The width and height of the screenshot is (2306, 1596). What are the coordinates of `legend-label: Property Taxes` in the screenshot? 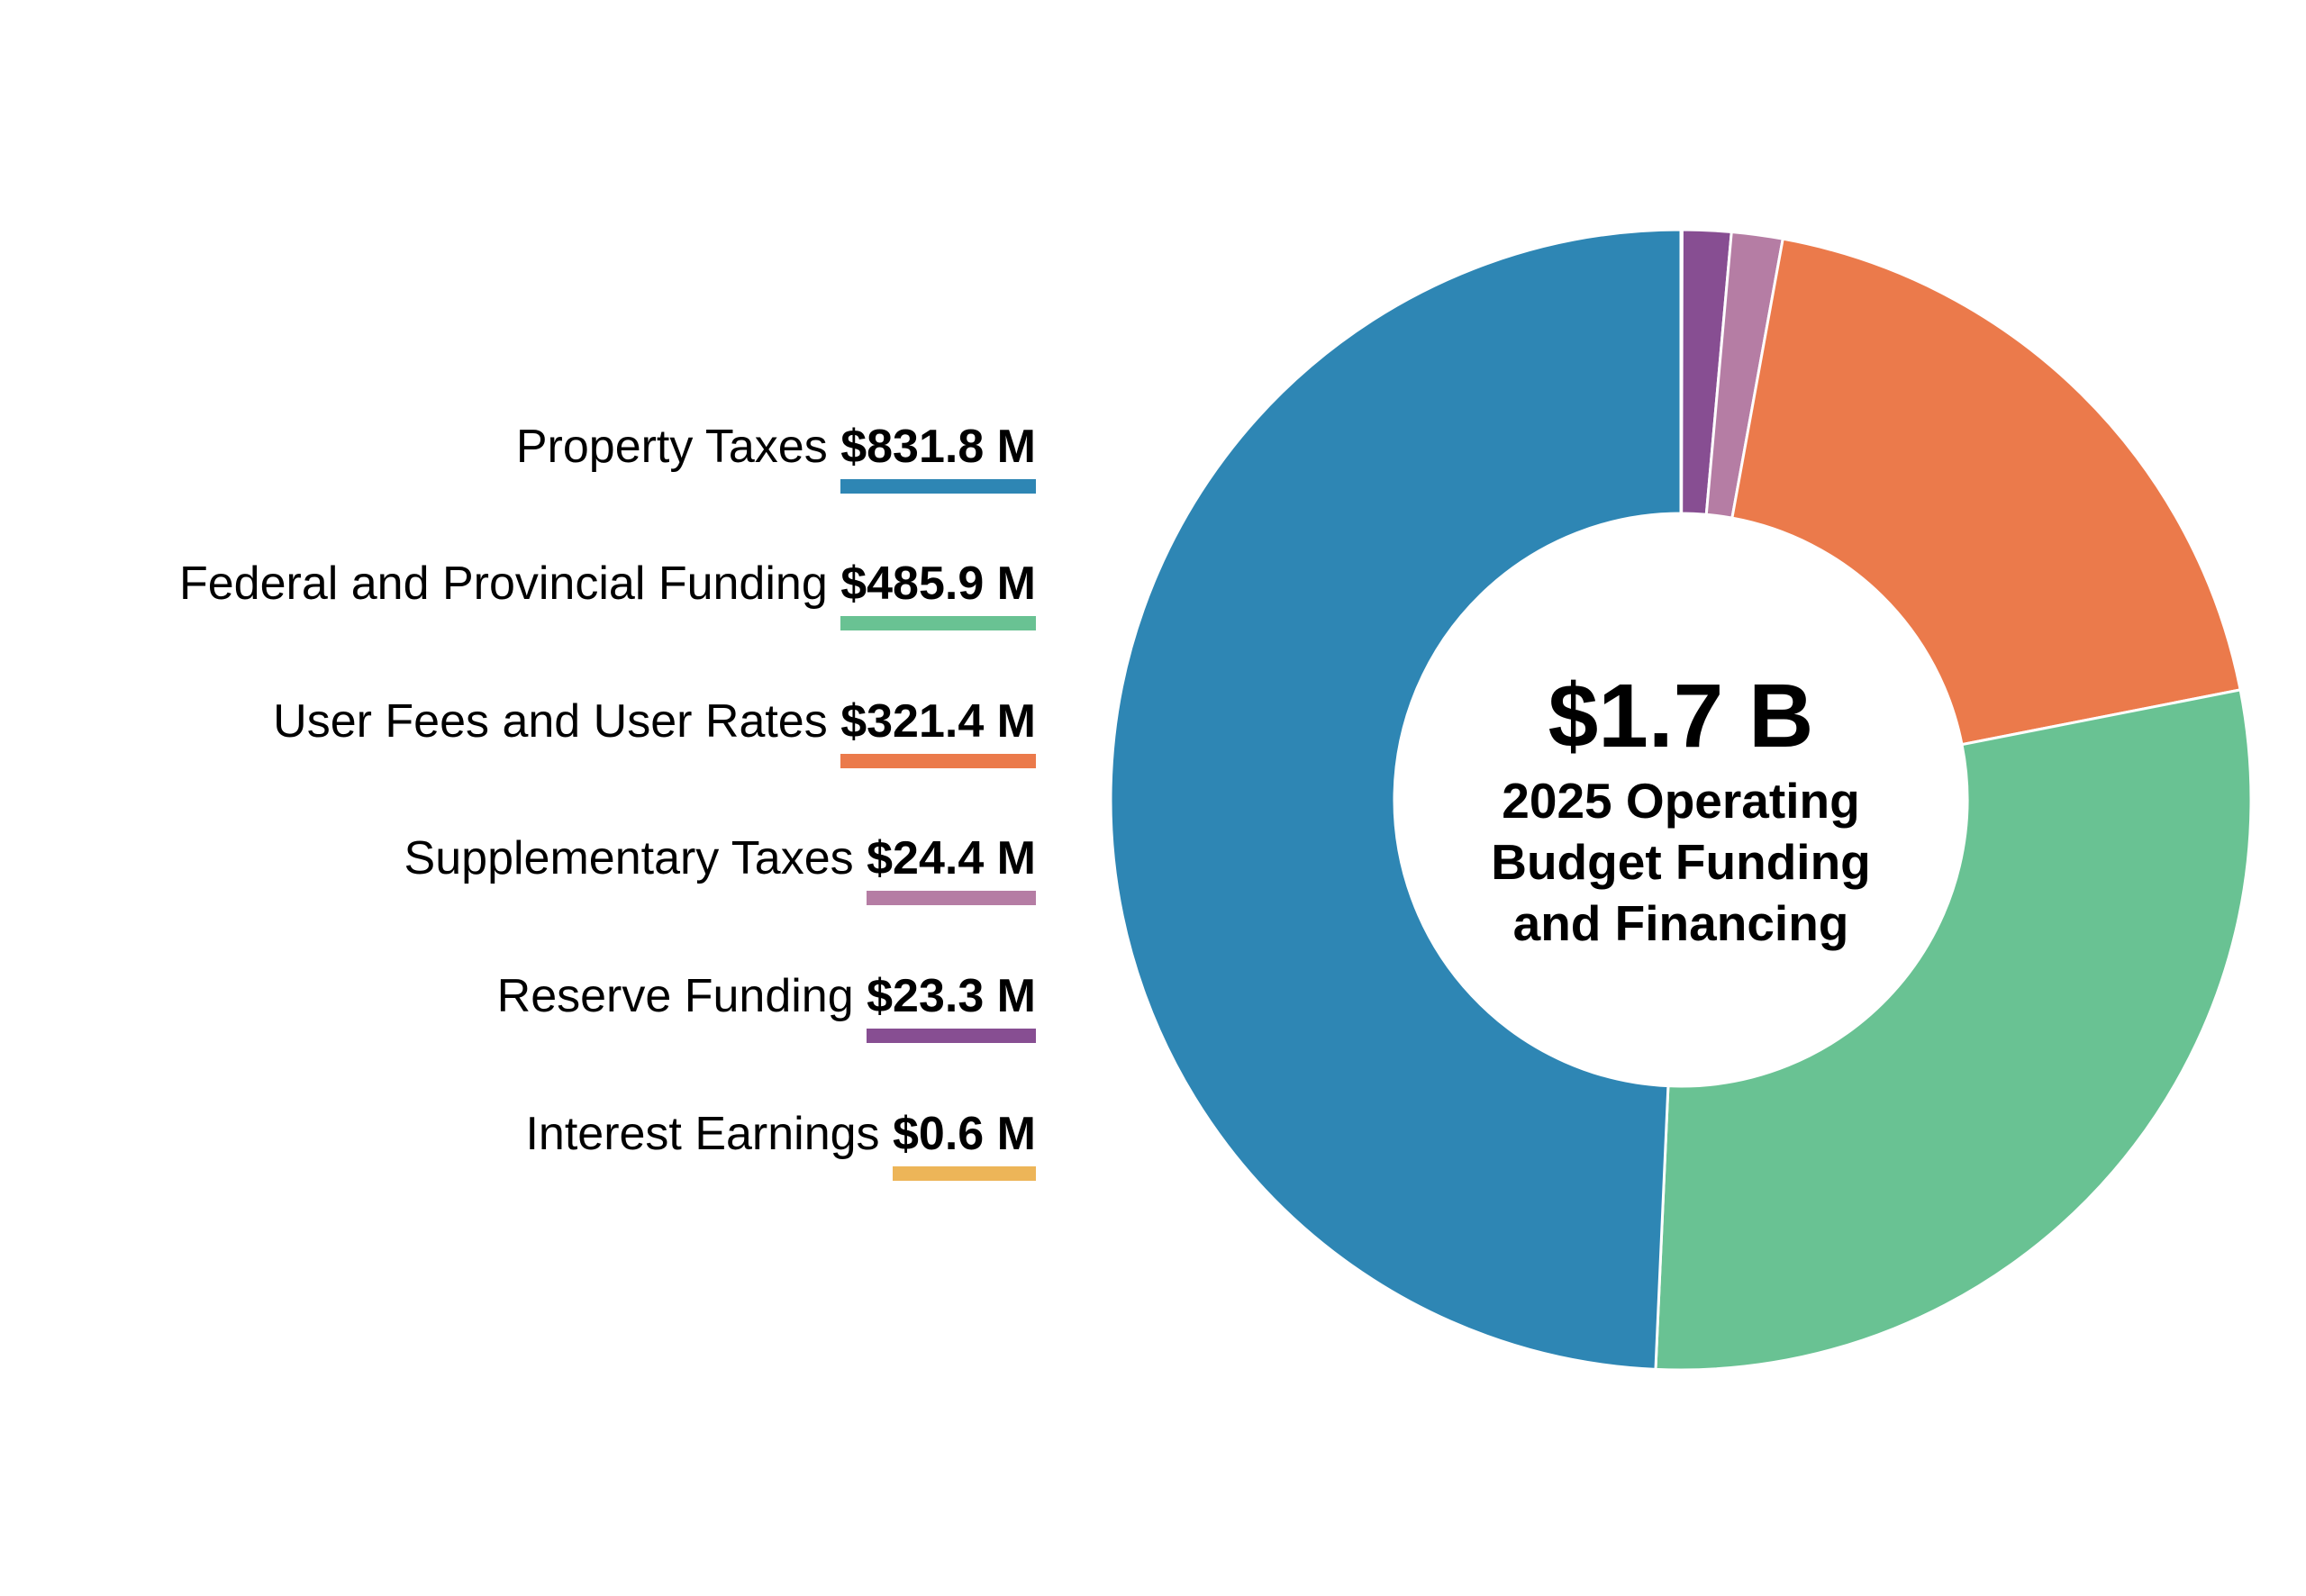 It's located at (671, 447).